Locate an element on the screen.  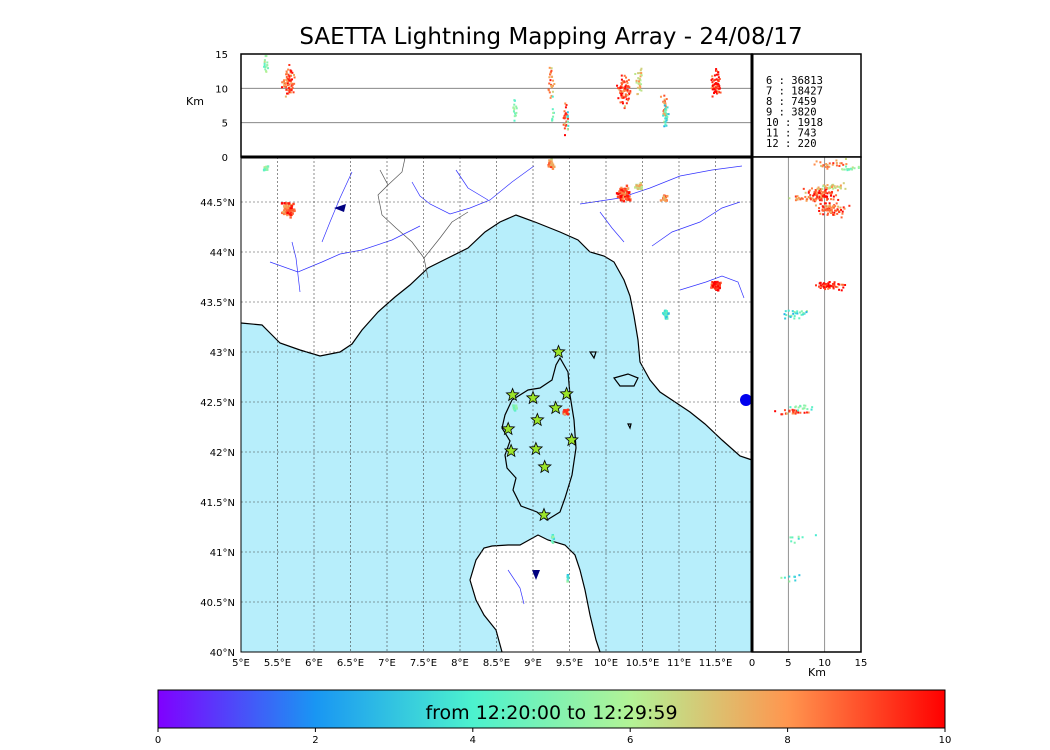
lon-tick-label: 8.5°E is located at coordinates (496, 663).